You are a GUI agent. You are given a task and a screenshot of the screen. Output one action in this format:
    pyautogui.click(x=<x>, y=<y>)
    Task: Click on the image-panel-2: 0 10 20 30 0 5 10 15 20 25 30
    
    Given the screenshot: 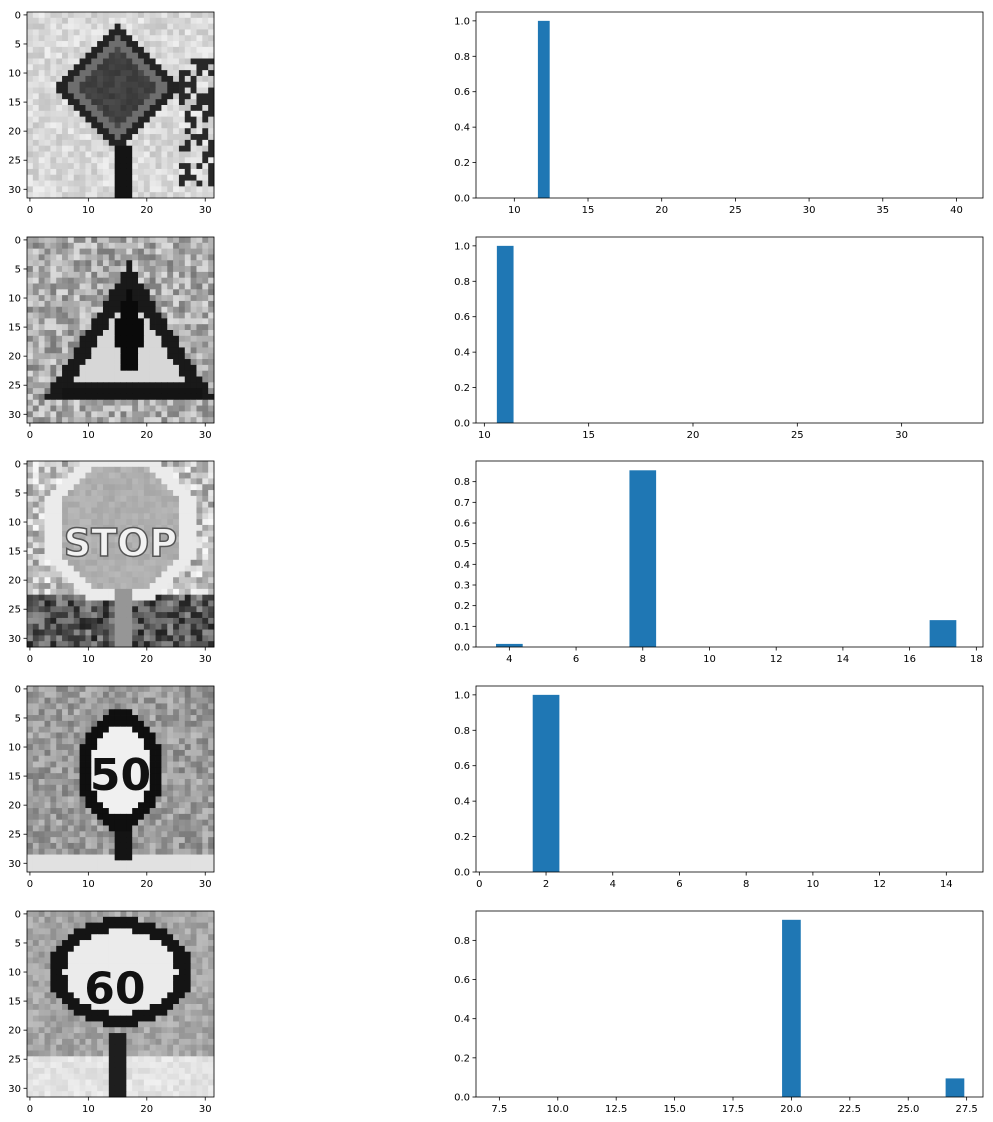 What is the action you would take?
    pyautogui.click(x=111, y=338)
    